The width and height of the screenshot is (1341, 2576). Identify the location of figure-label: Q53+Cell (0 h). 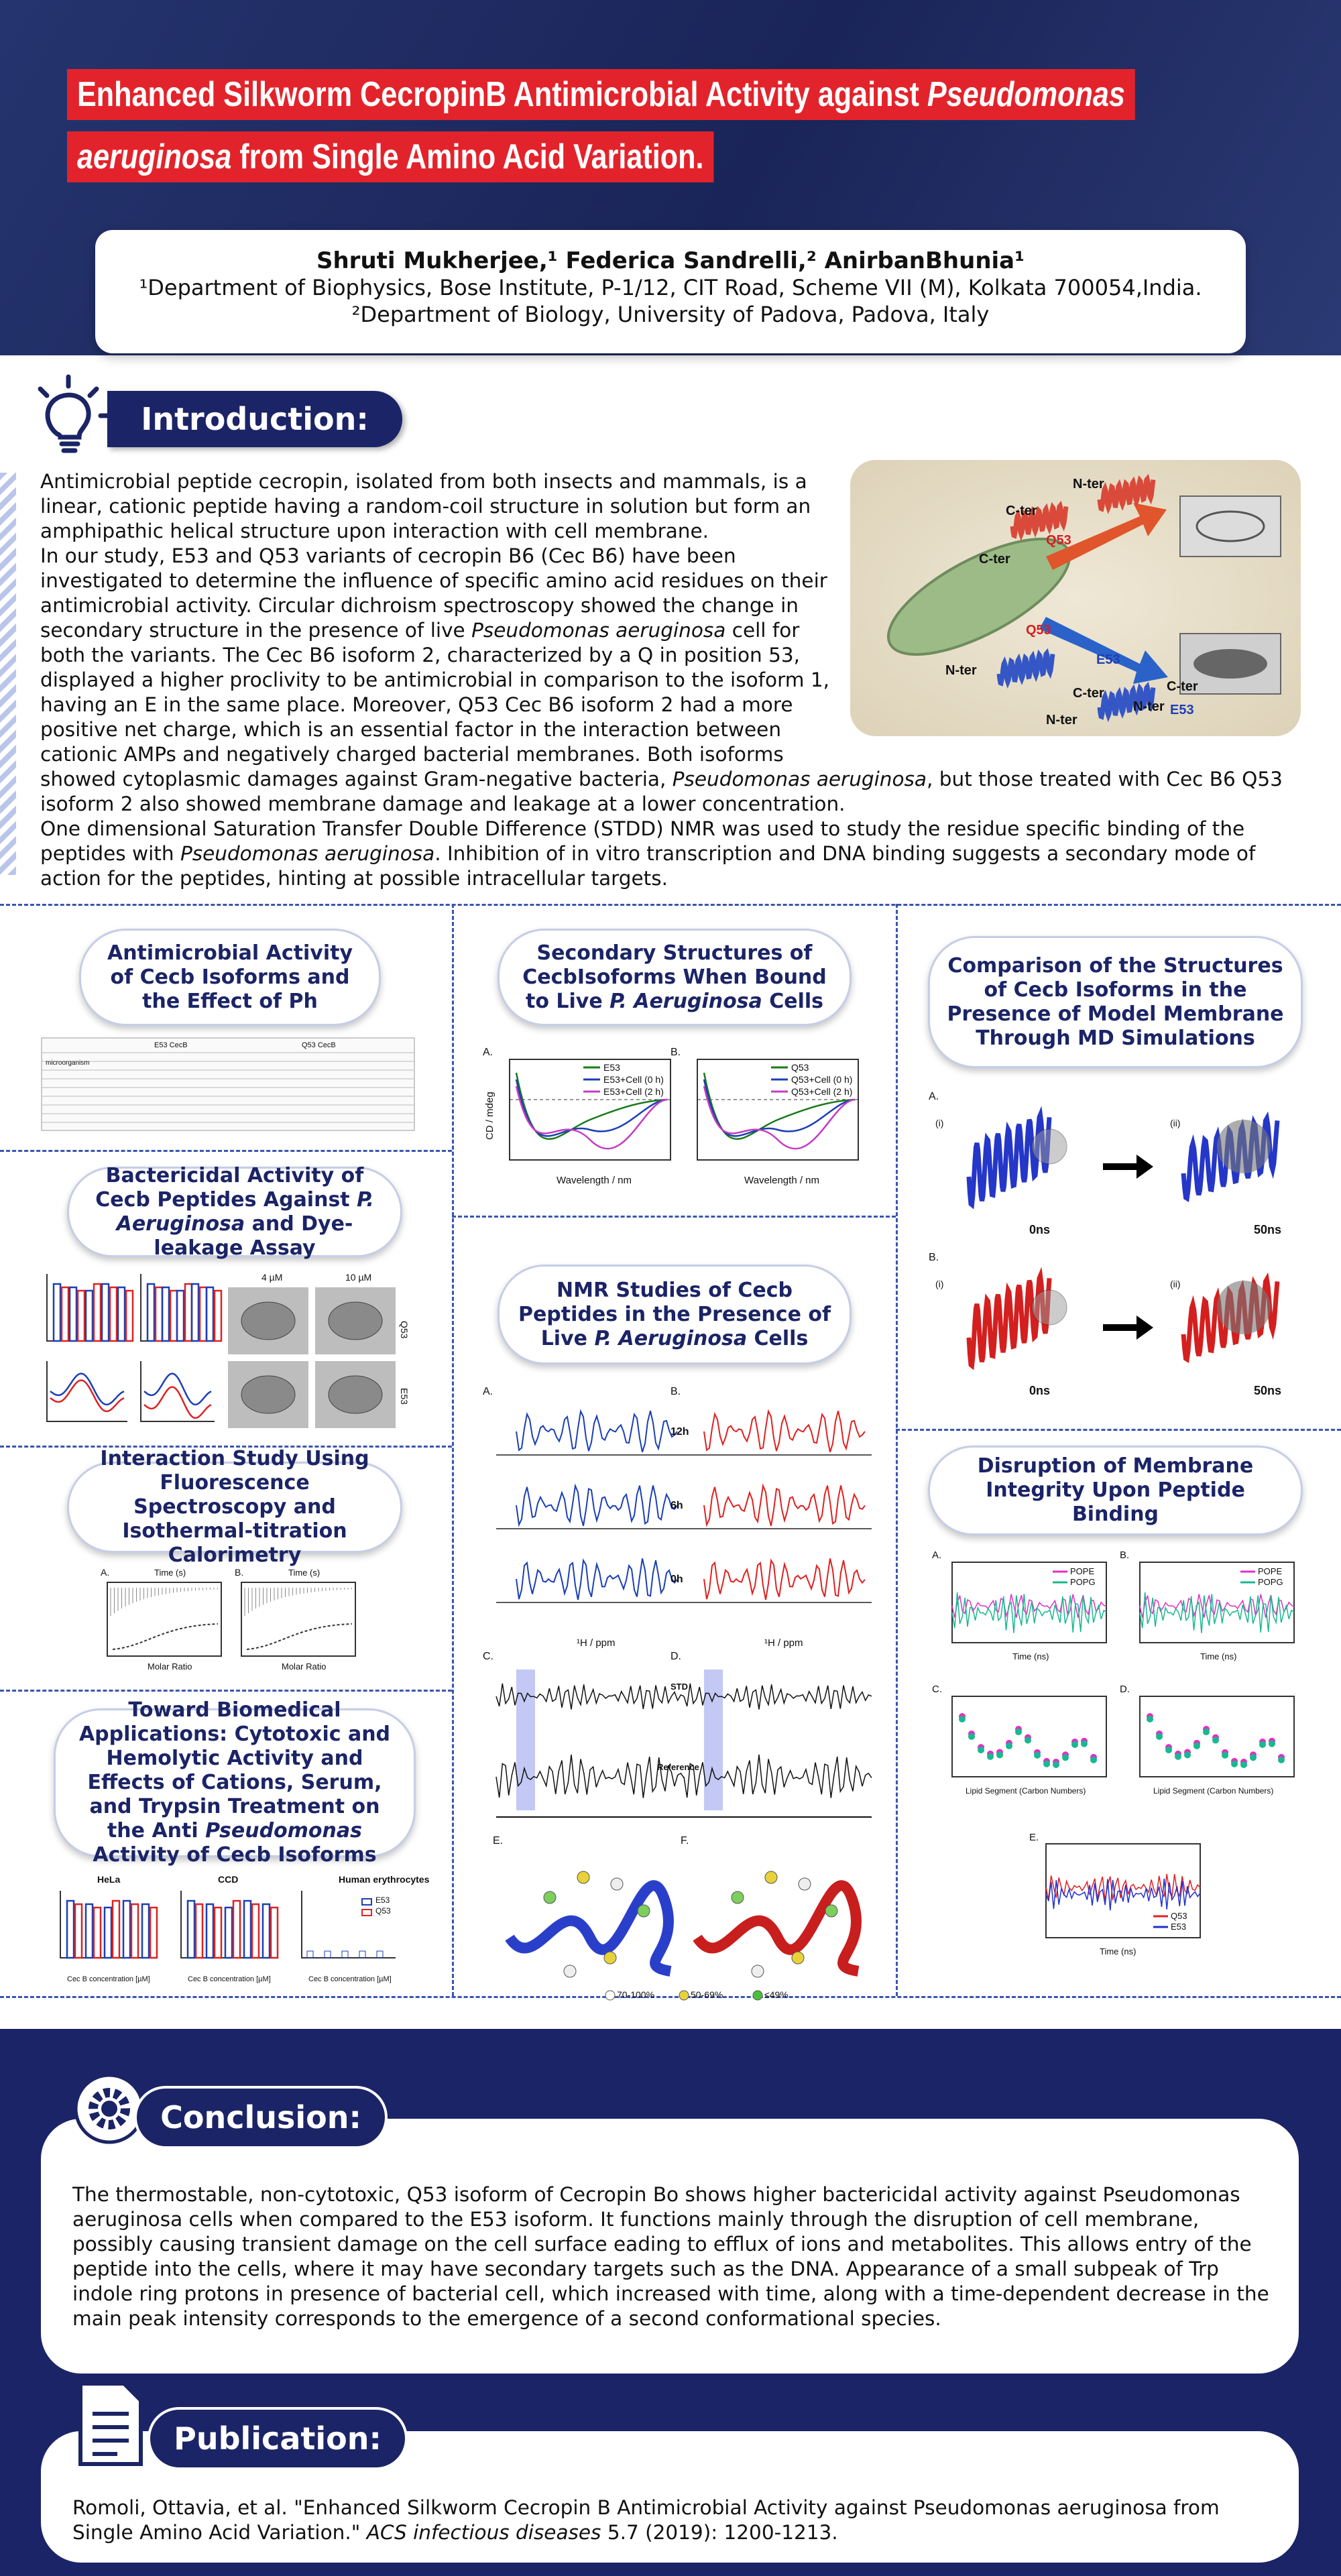
(821, 1079).